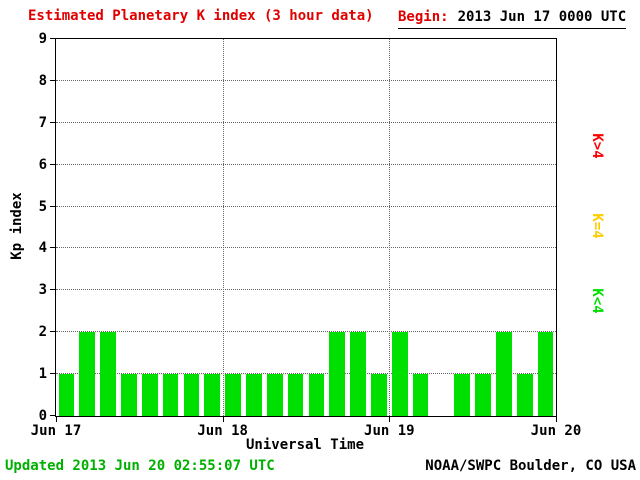 The height and width of the screenshot is (480, 640). Describe the element at coordinates (530, 466) in the screenshot. I see `credit-text: NOAA/SWPC Boulder, CO USA` at that location.